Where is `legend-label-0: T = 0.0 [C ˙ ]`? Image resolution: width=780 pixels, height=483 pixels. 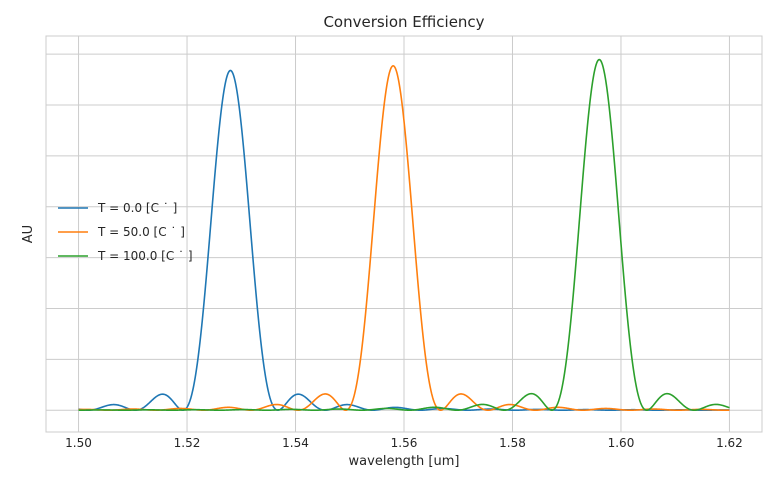
legend-label-0: T = 0.0 [C ˙ ] is located at coordinates (137, 208).